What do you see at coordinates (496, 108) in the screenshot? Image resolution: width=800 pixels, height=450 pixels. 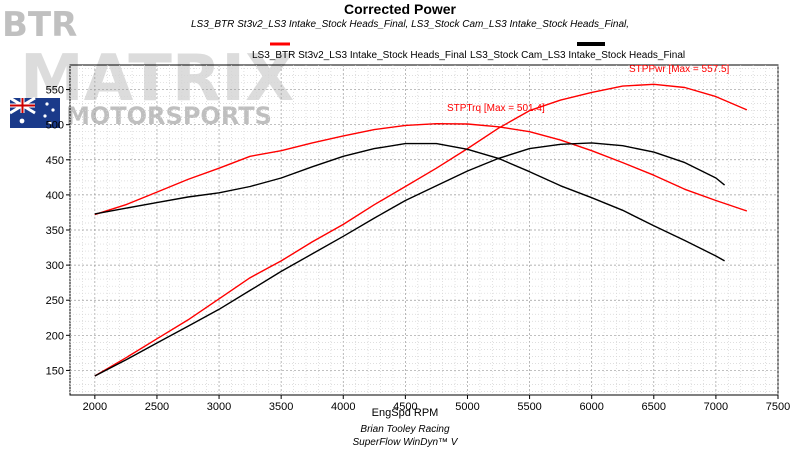 I see `torque-max-annotation: STPTrq [Max = 501.4]` at bounding box center [496, 108].